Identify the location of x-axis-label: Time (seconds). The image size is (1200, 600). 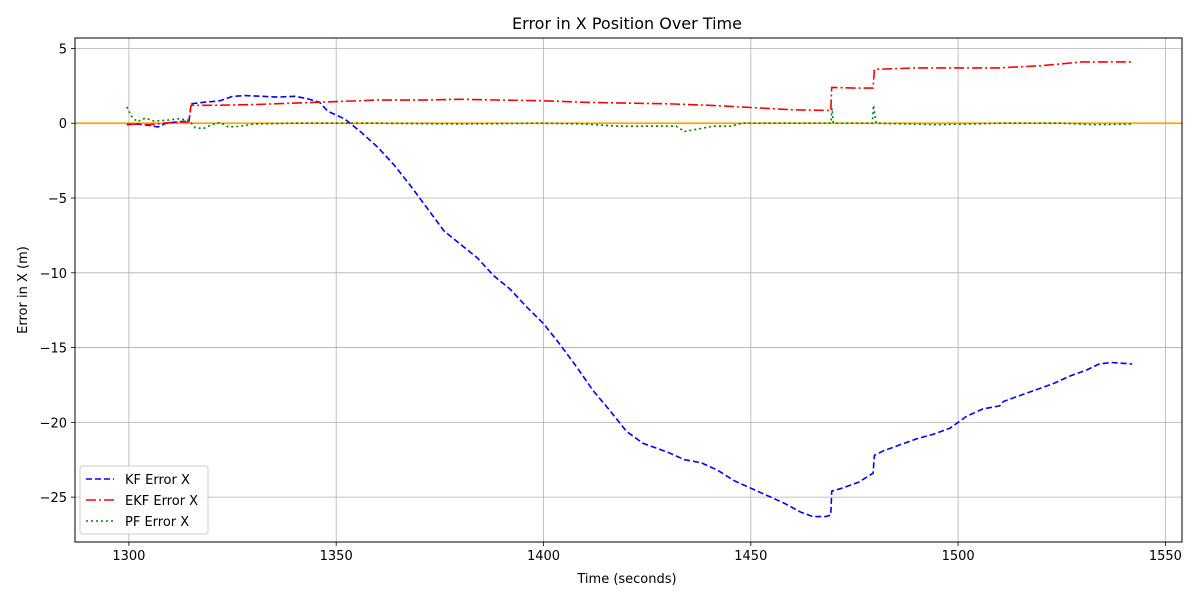
(626, 579).